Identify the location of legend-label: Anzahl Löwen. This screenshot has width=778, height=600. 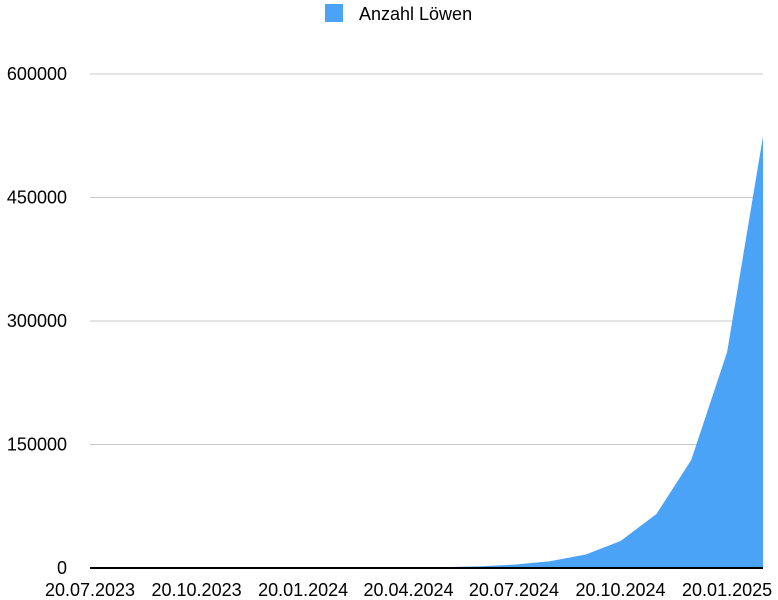
(415, 14).